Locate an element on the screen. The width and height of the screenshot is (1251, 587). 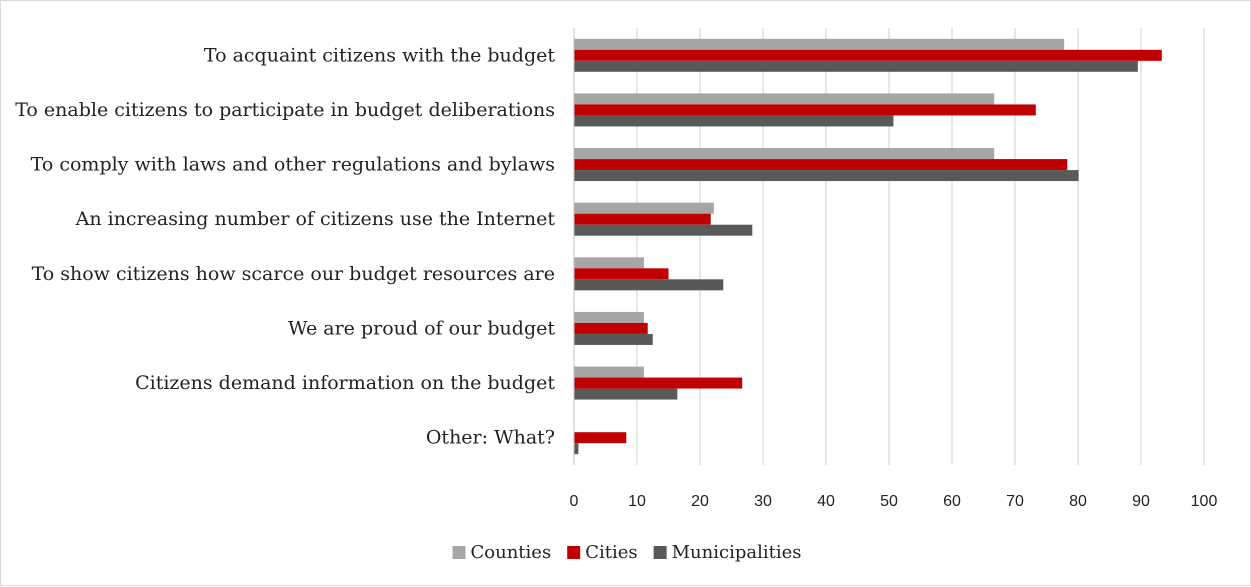
legend-label-counties: Counties is located at coordinates (511, 552).